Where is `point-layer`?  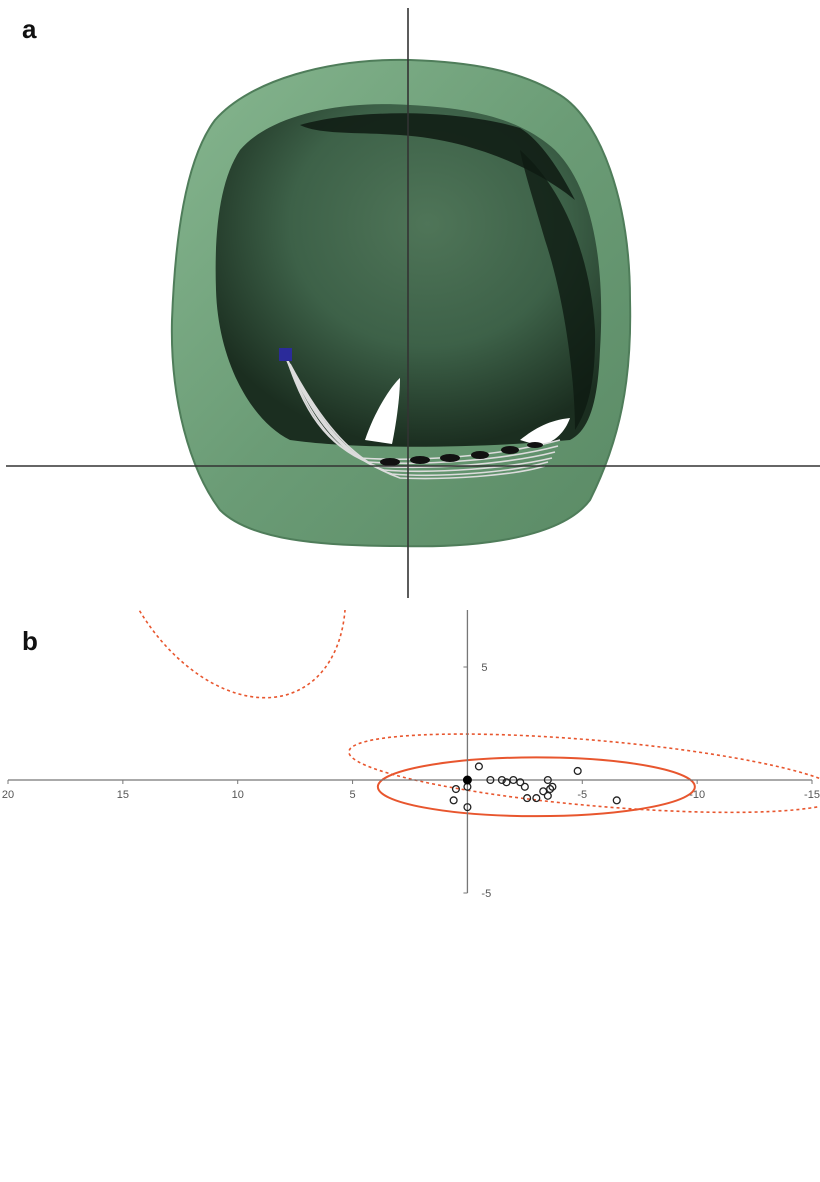
point-layer is located at coordinates (535, 787).